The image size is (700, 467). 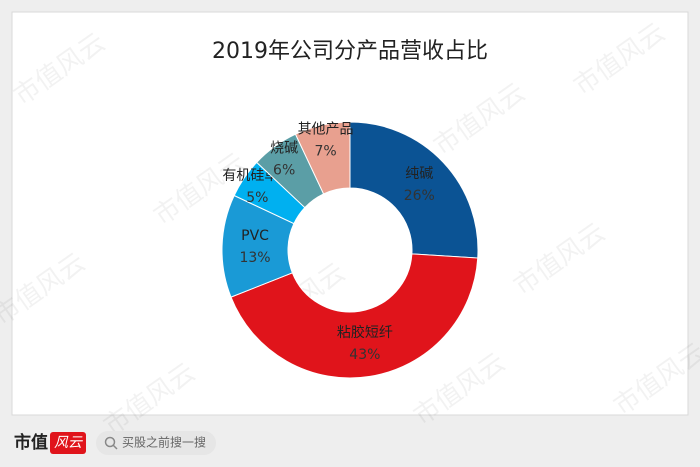 I want to click on chart-title: 2019年公司分产品营收占比, so click(x=350, y=51).